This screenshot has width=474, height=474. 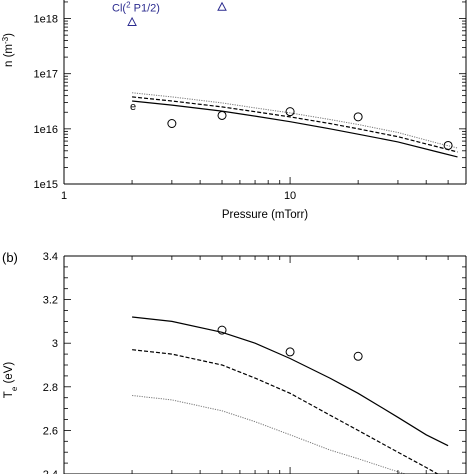 I want to click on y-tick-label: 2.4, so click(x=50, y=471).